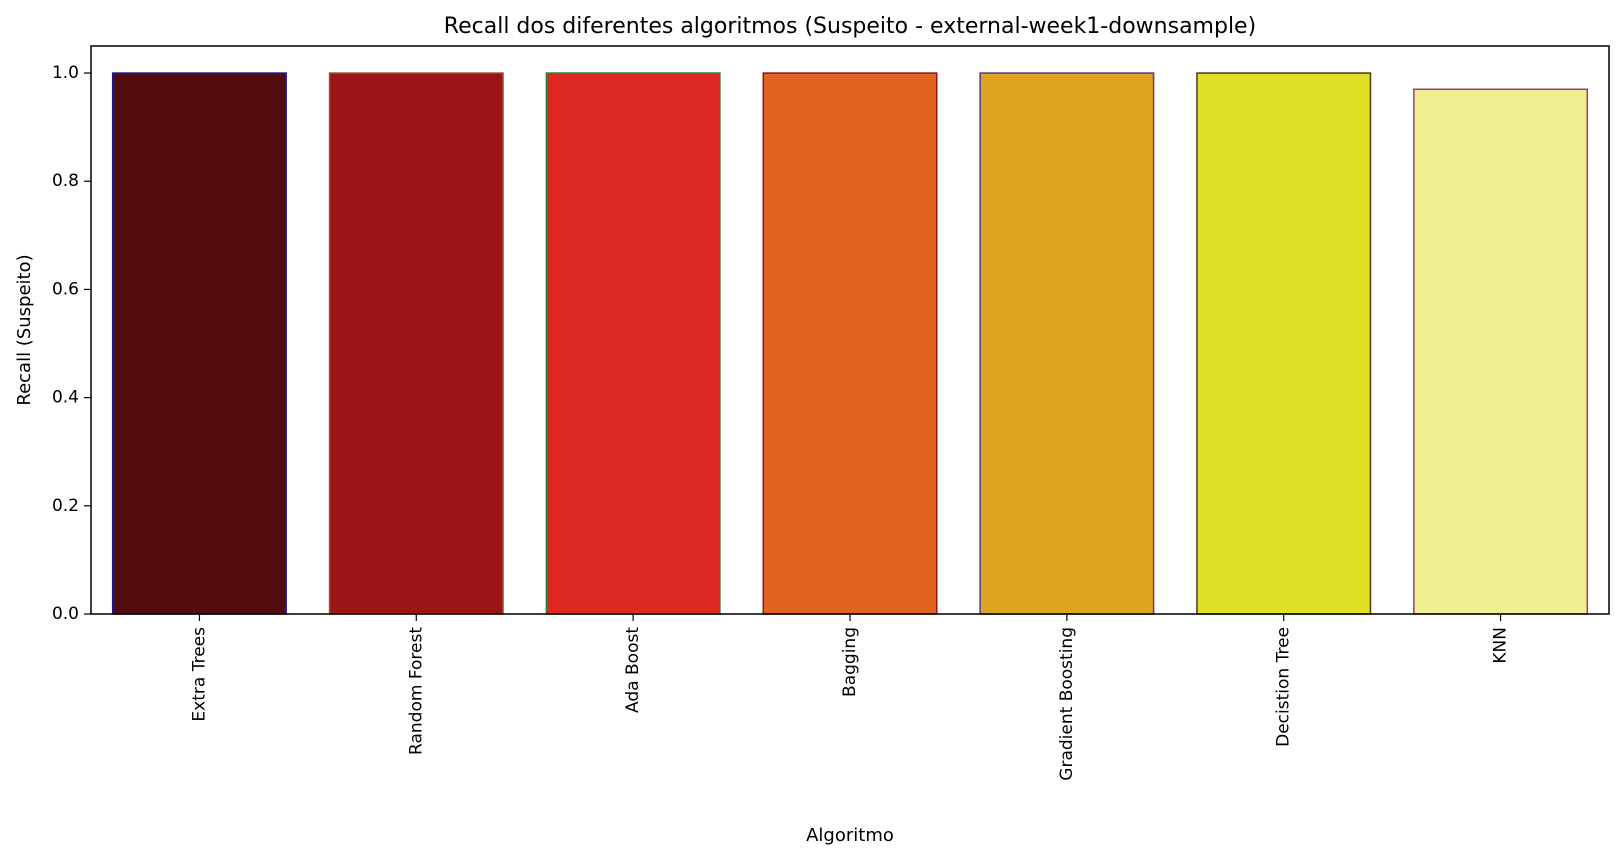 The width and height of the screenshot is (1617, 859). What do you see at coordinates (850, 835) in the screenshot?
I see `x-axis-label: Algoritmo` at bounding box center [850, 835].